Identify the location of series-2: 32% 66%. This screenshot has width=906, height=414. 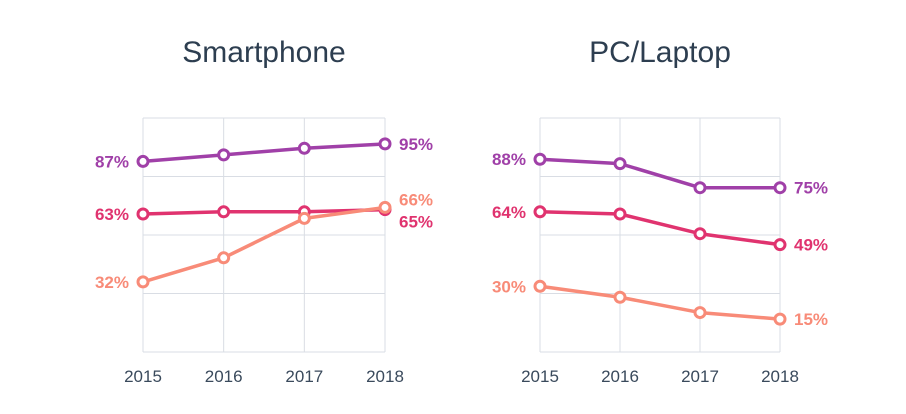
(264, 240).